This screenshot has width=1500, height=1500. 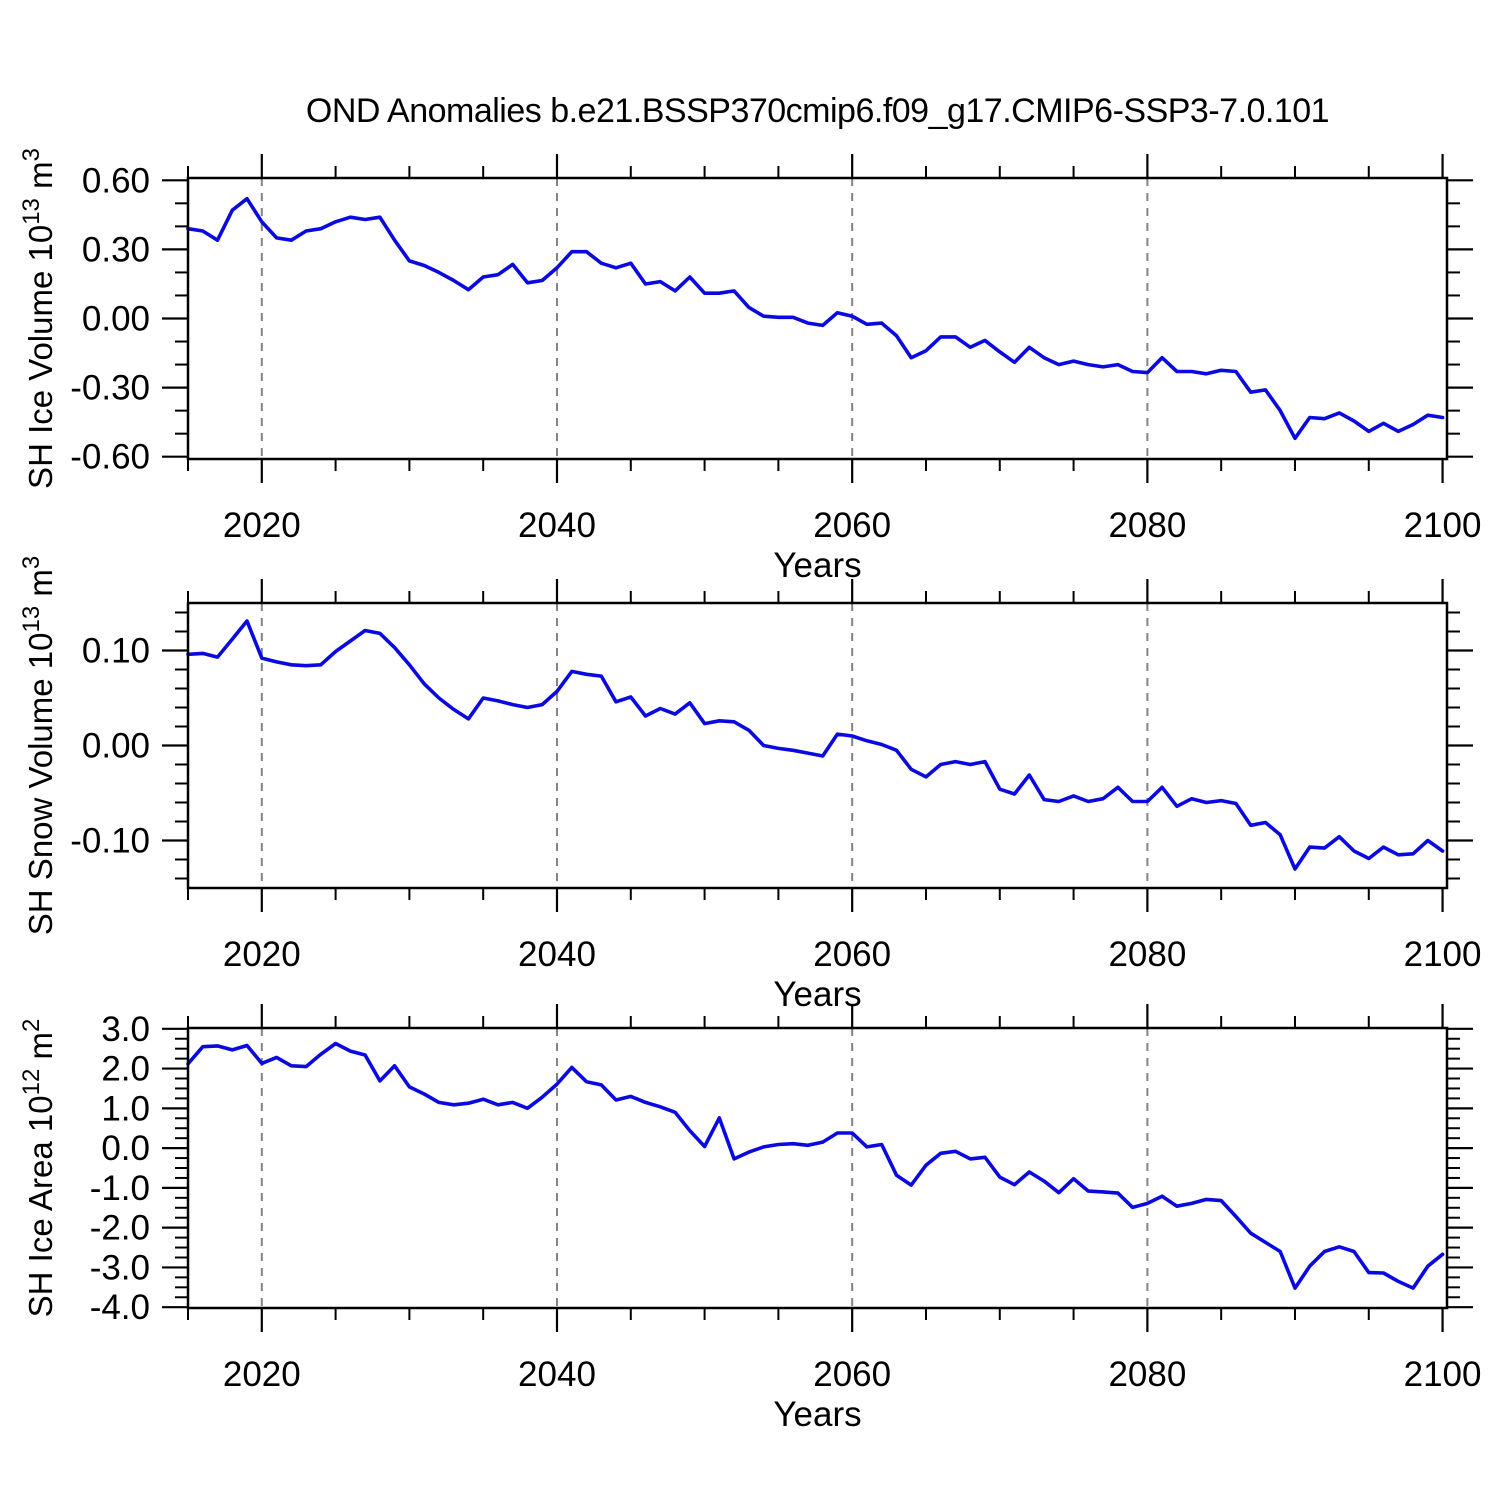 What do you see at coordinates (40, 1206) in the screenshot?
I see `y-axis-title-text: SH Ice Area 10` at bounding box center [40, 1206].